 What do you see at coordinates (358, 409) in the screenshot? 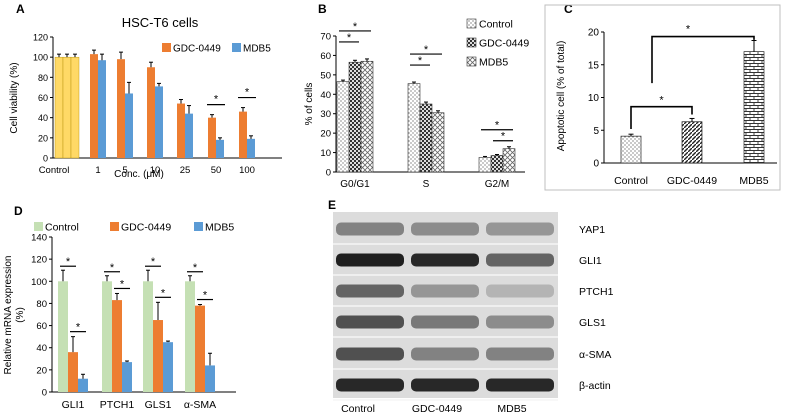
I see `blot-column-label: Control` at bounding box center [358, 409].